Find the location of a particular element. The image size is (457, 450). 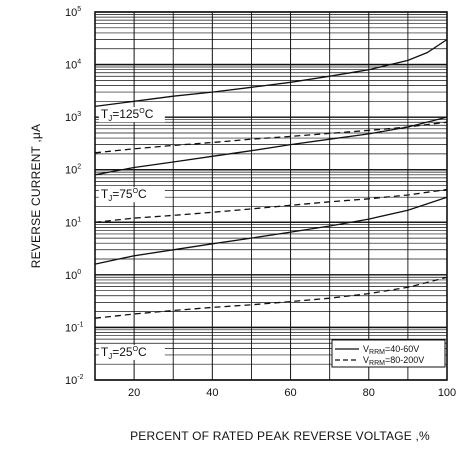

x-tick-label: 20 is located at coordinates (134, 393).